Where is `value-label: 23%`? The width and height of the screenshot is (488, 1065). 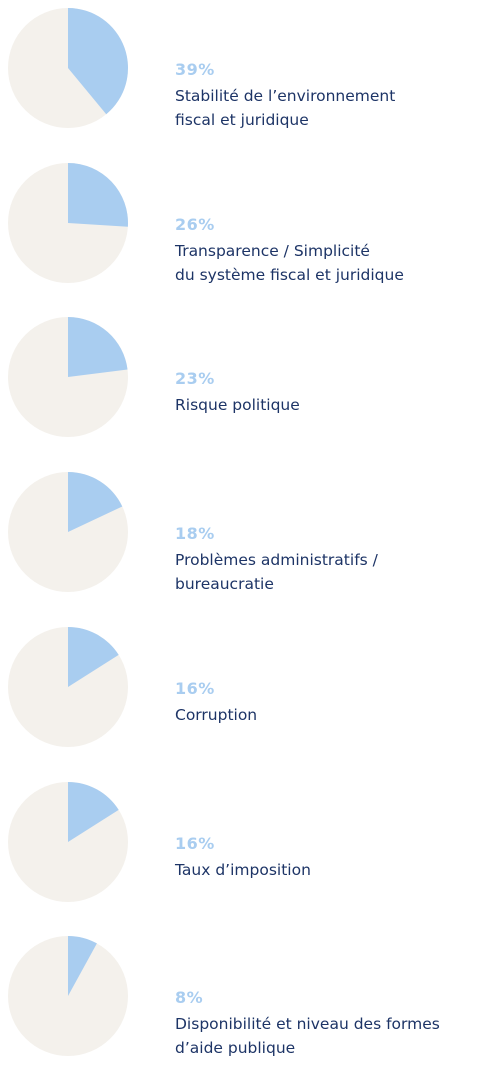
value-label: 23% is located at coordinates (195, 379).